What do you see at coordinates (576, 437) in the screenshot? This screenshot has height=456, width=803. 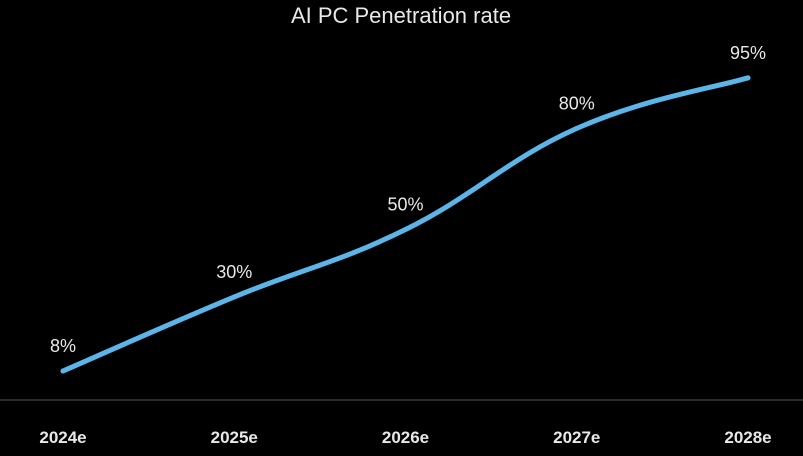 I see `x-tick-label-2027e: 2027e` at bounding box center [576, 437].